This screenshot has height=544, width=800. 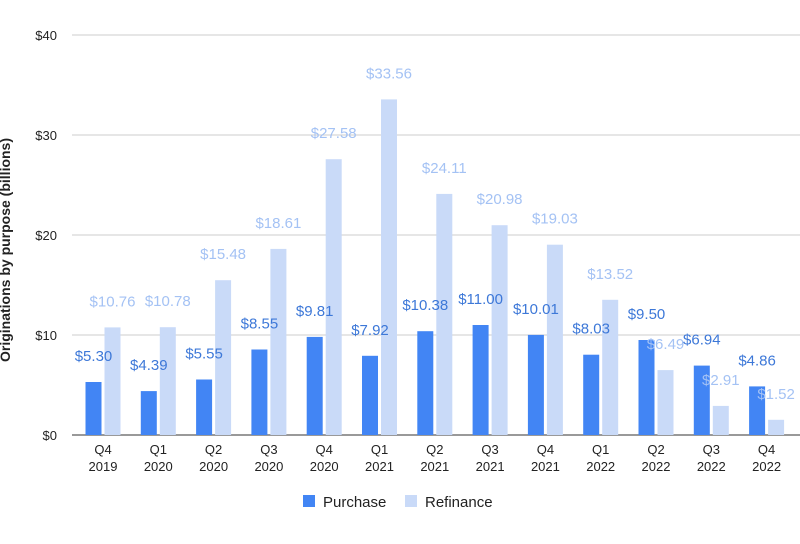 What do you see at coordinates (398, 502) in the screenshot?
I see `legend: Purchase Refinance` at bounding box center [398, 502].